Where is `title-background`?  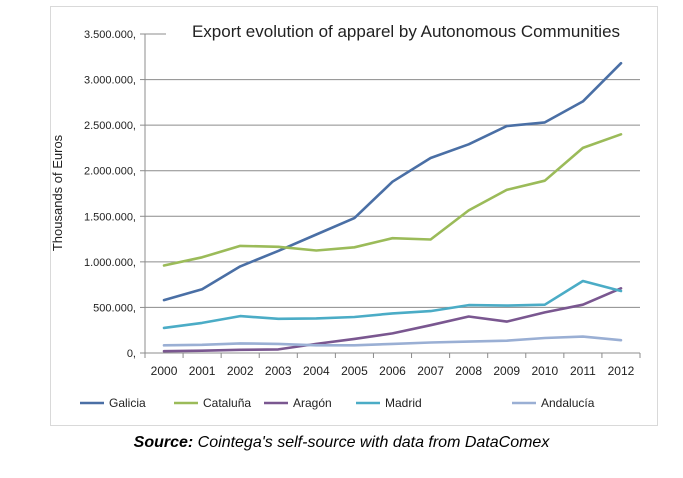
title-background is located at coordinates (406, 31).